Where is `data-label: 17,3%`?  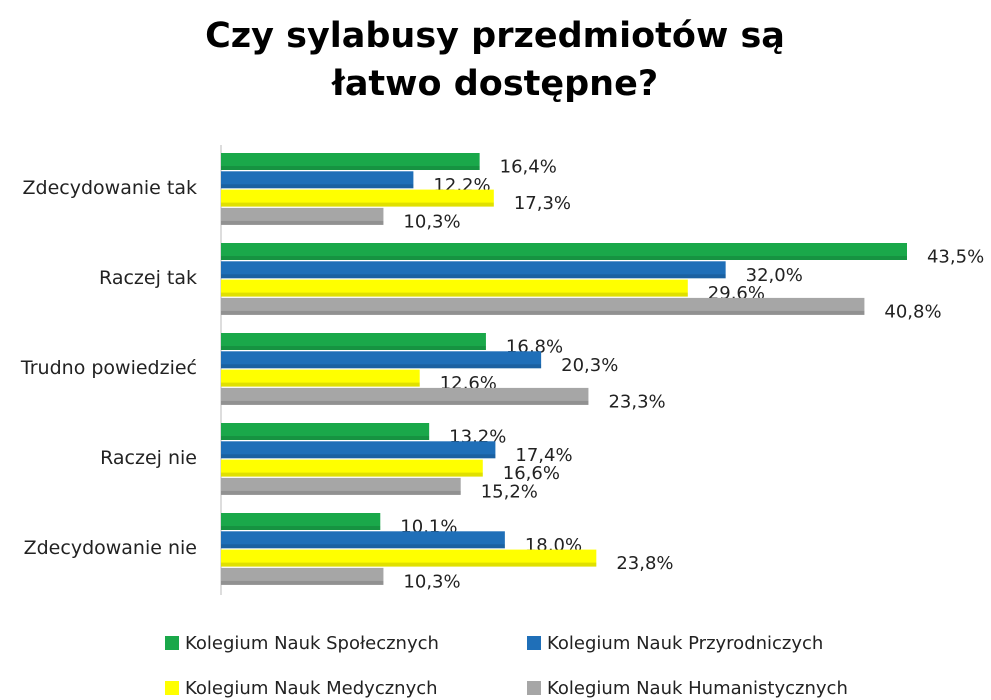 data-label: 17,3% is located at coordinates (542, 203).